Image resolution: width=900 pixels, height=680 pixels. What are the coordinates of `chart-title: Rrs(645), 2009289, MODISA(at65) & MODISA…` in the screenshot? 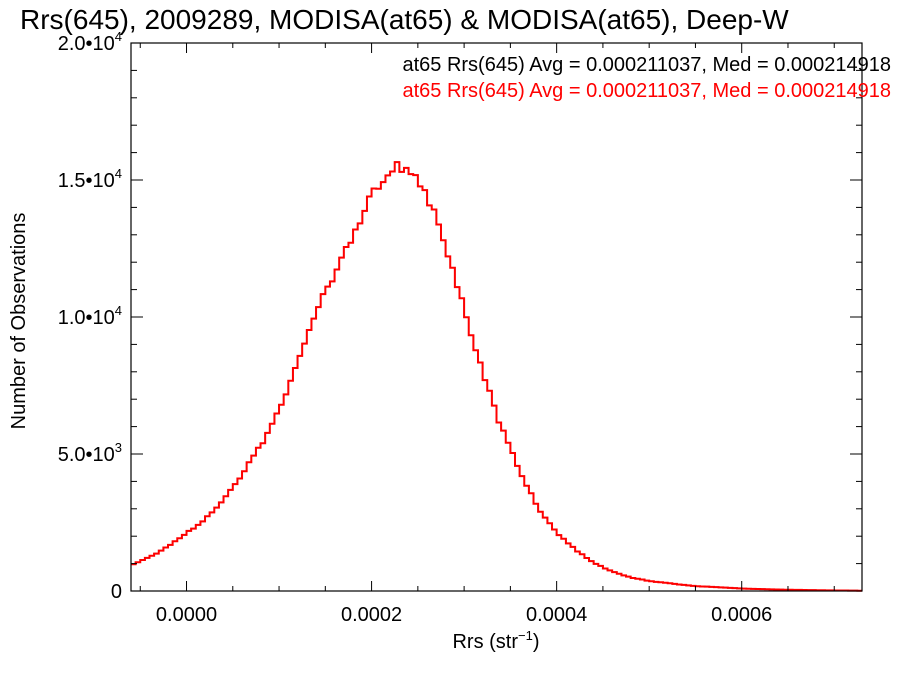 It's located at (404, 19).